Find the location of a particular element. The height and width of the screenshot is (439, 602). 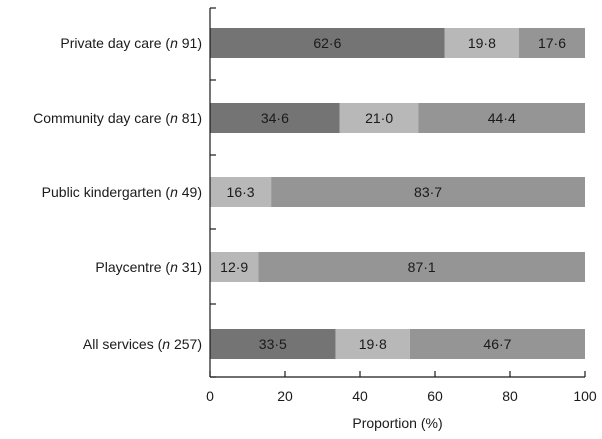

x-tick-label: 80 is located at coordinates (510, 396).